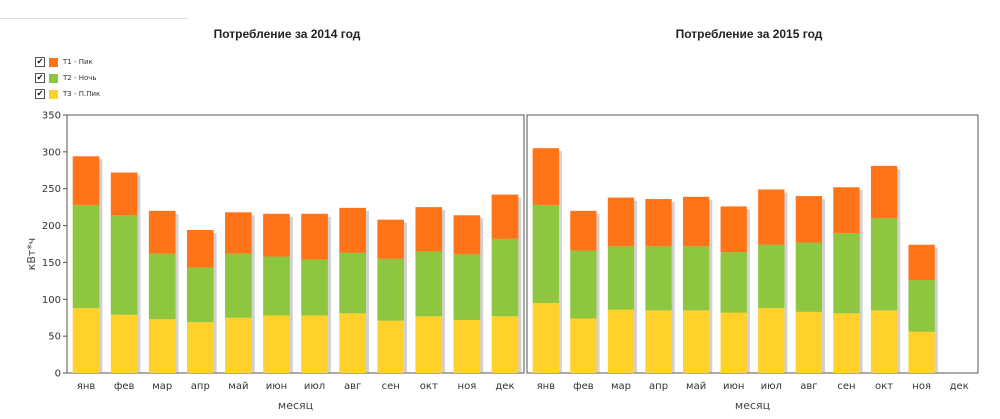 Image resolution: width=1000 pixels, height=419 pixels. Describe the element at coordinates (467, 287) in the screenshot. I see `bar-т2-ноя` at that location.